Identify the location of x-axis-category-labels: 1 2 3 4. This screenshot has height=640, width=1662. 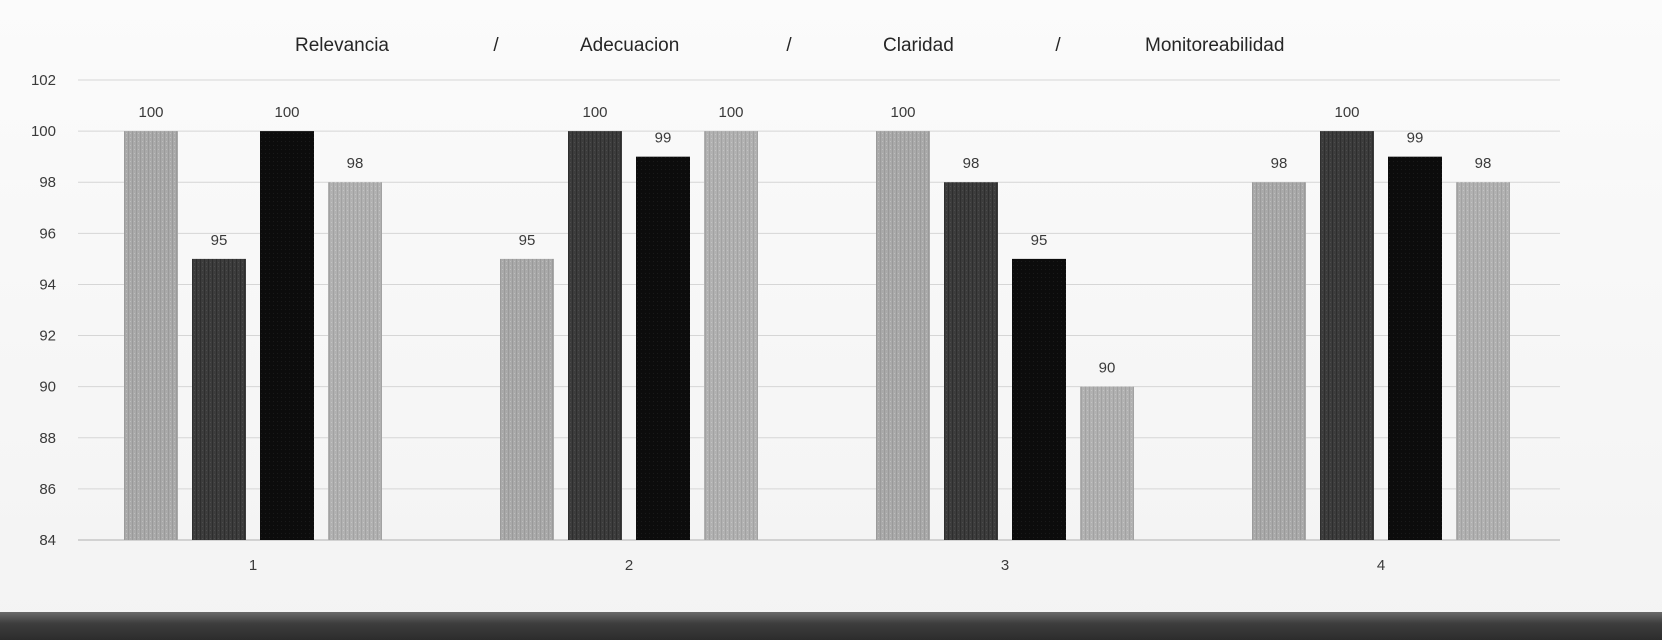
(817, 565).